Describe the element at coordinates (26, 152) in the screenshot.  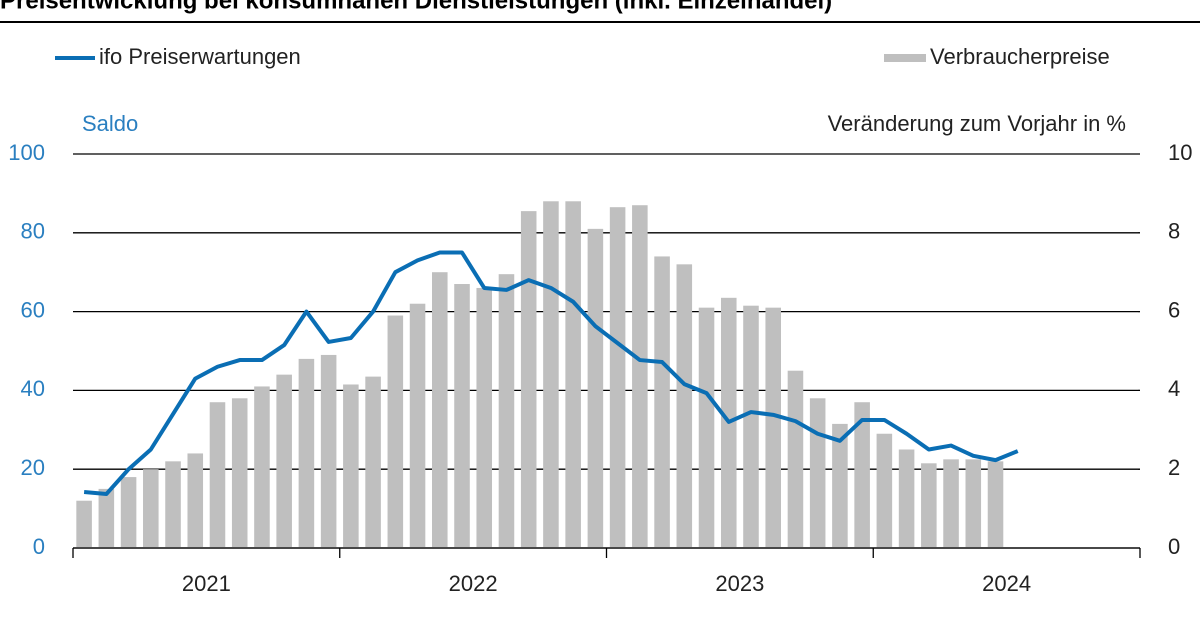
I see `y-tick-label: 100` at that location.